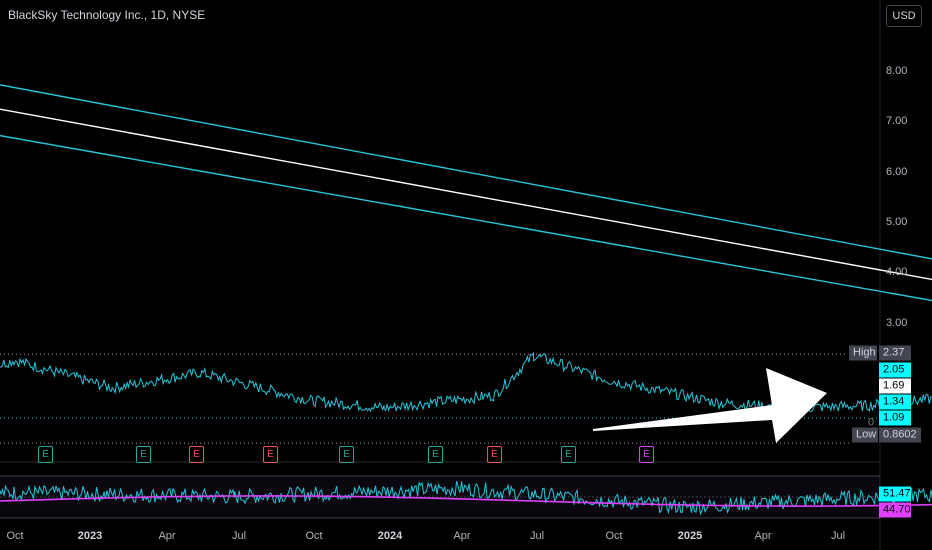 This screenshot has height=550, width=932. Describe the element at coordinates (904, 16) in the screenshot. I see `currency-button: USD` at that location.